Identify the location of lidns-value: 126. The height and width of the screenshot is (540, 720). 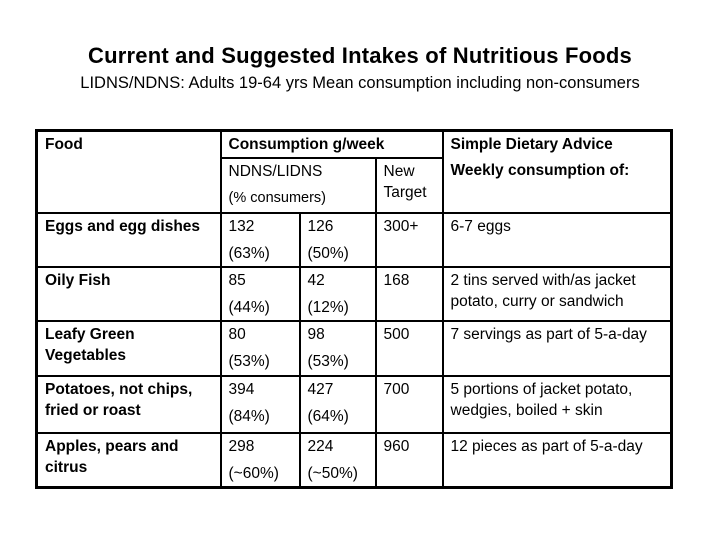
(320, 227).